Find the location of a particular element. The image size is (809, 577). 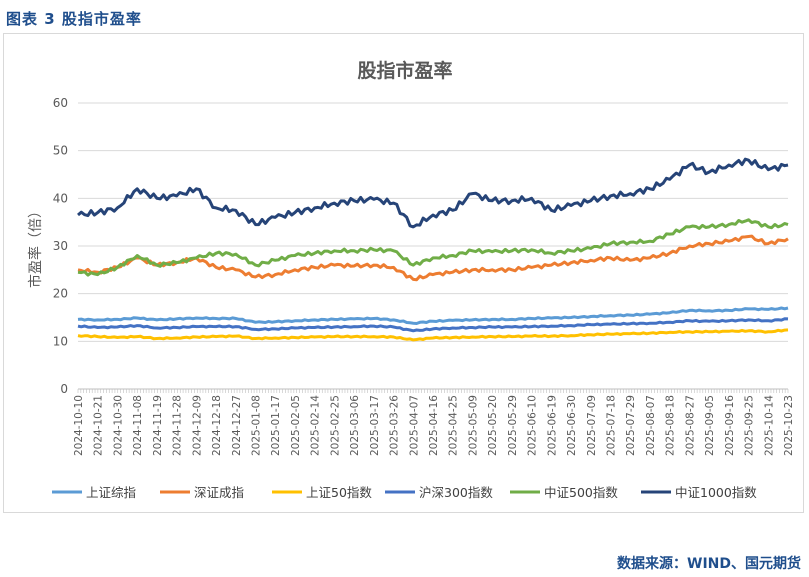

y-tick-layer: 0 10 20 30 40 50 60 is located at coordinates (60, 246).